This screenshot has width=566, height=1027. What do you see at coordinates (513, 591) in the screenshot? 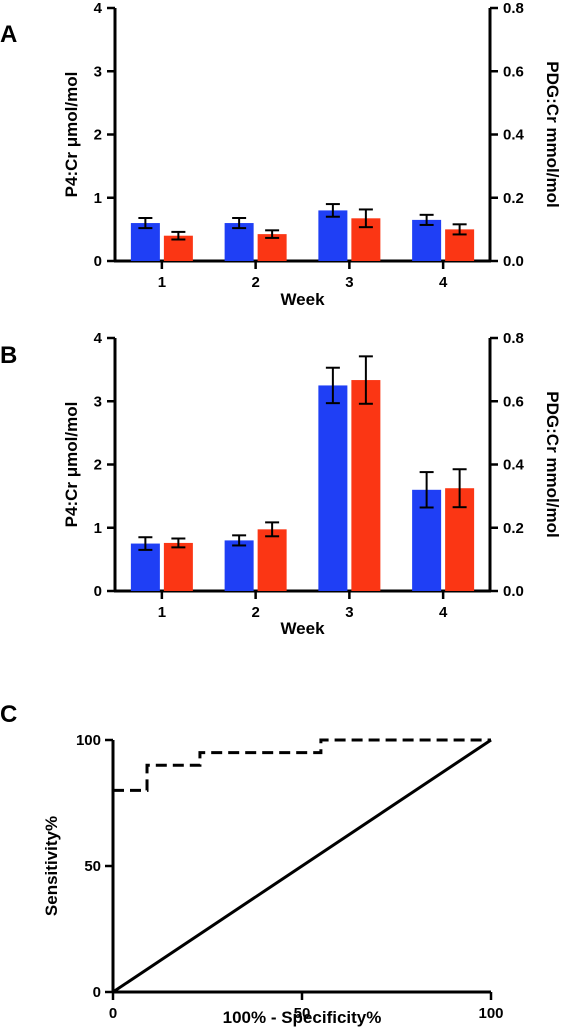
I see `right-tick-label-b: 0.0` at bounding box center [513, 591].